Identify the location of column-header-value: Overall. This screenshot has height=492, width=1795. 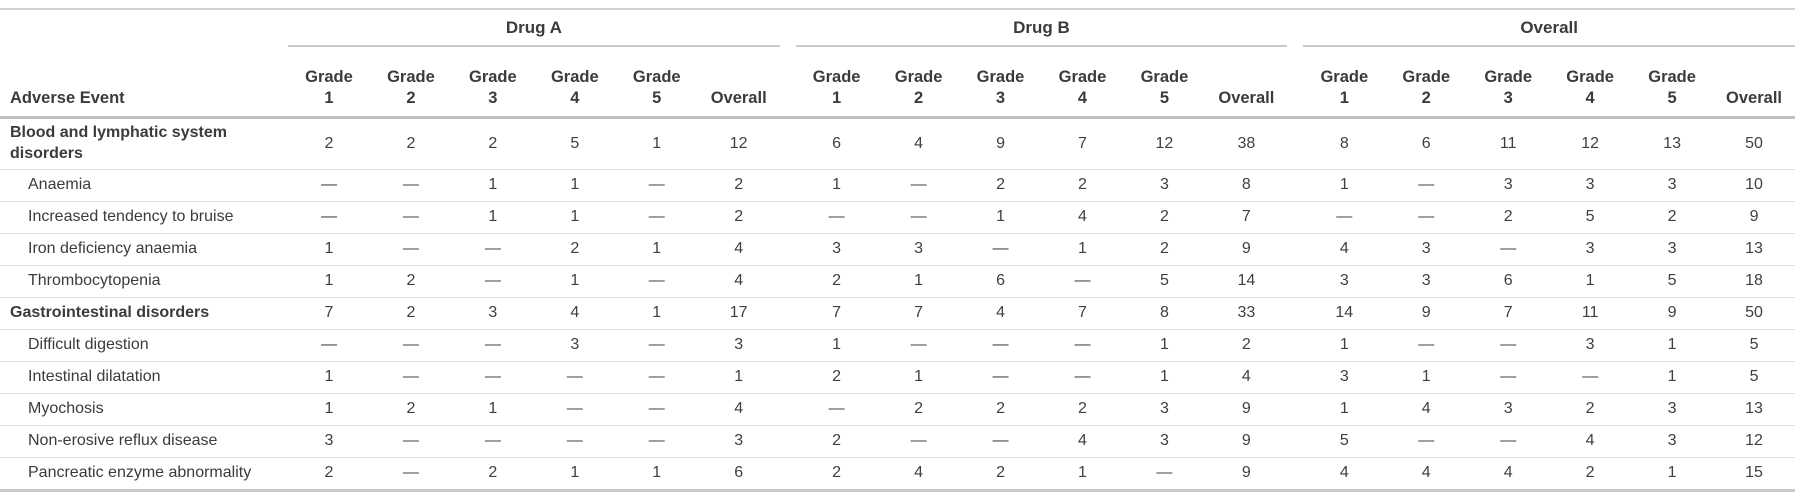
(738, 97).